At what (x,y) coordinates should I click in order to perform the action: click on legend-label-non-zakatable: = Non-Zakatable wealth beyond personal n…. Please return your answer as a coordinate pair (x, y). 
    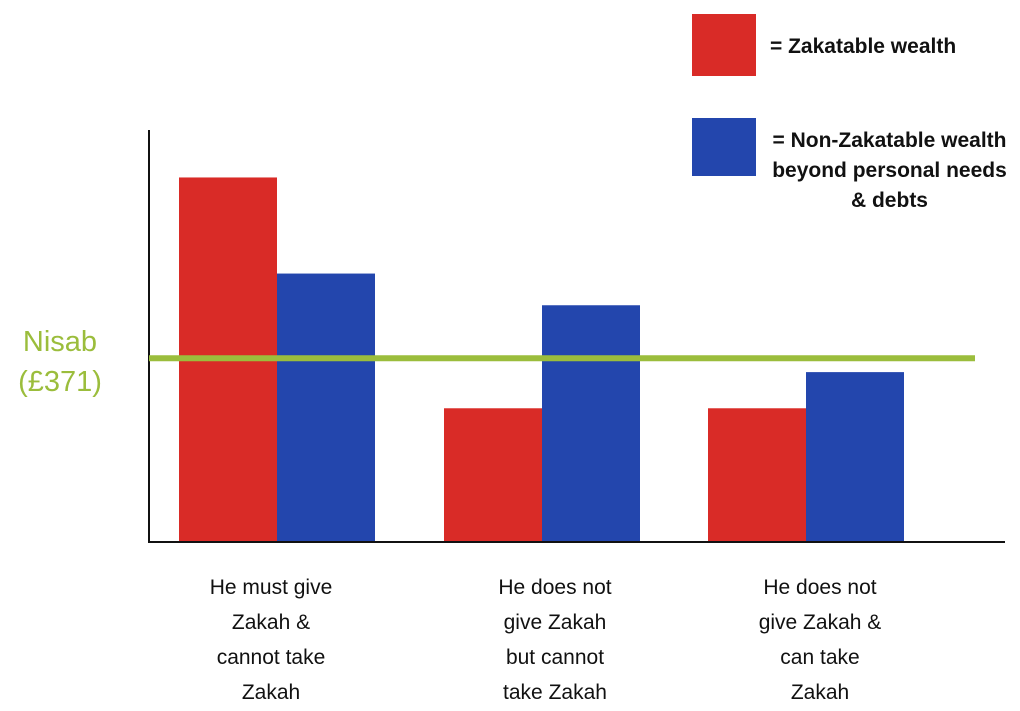
    Looking at the image, I should click on (889, 170).